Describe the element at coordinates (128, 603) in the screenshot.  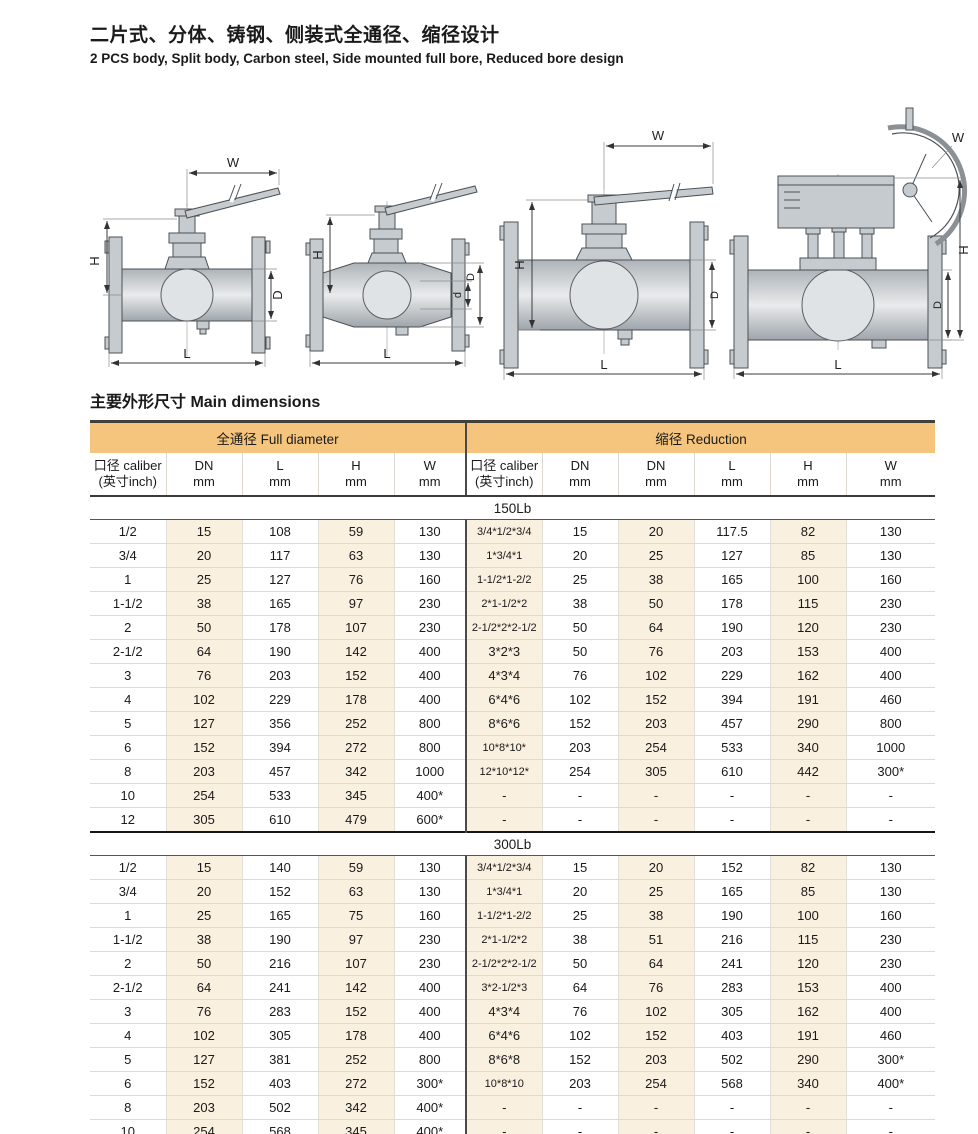
I see `caliber-cell: 1-1/2` at that location.